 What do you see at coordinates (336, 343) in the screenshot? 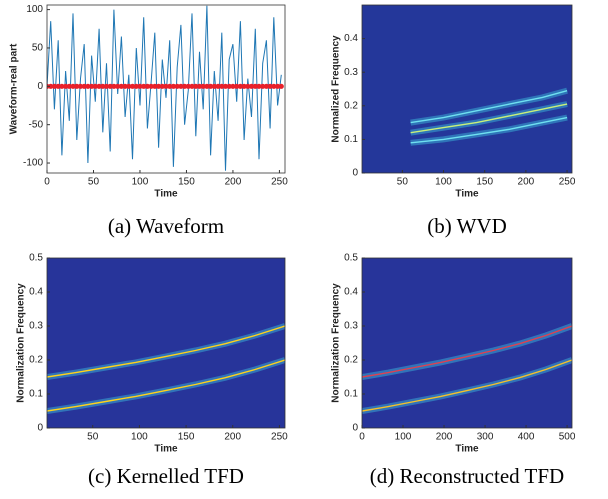
I see `y-axis-label: Normalization Frequency` at bounding box center [336, 343].